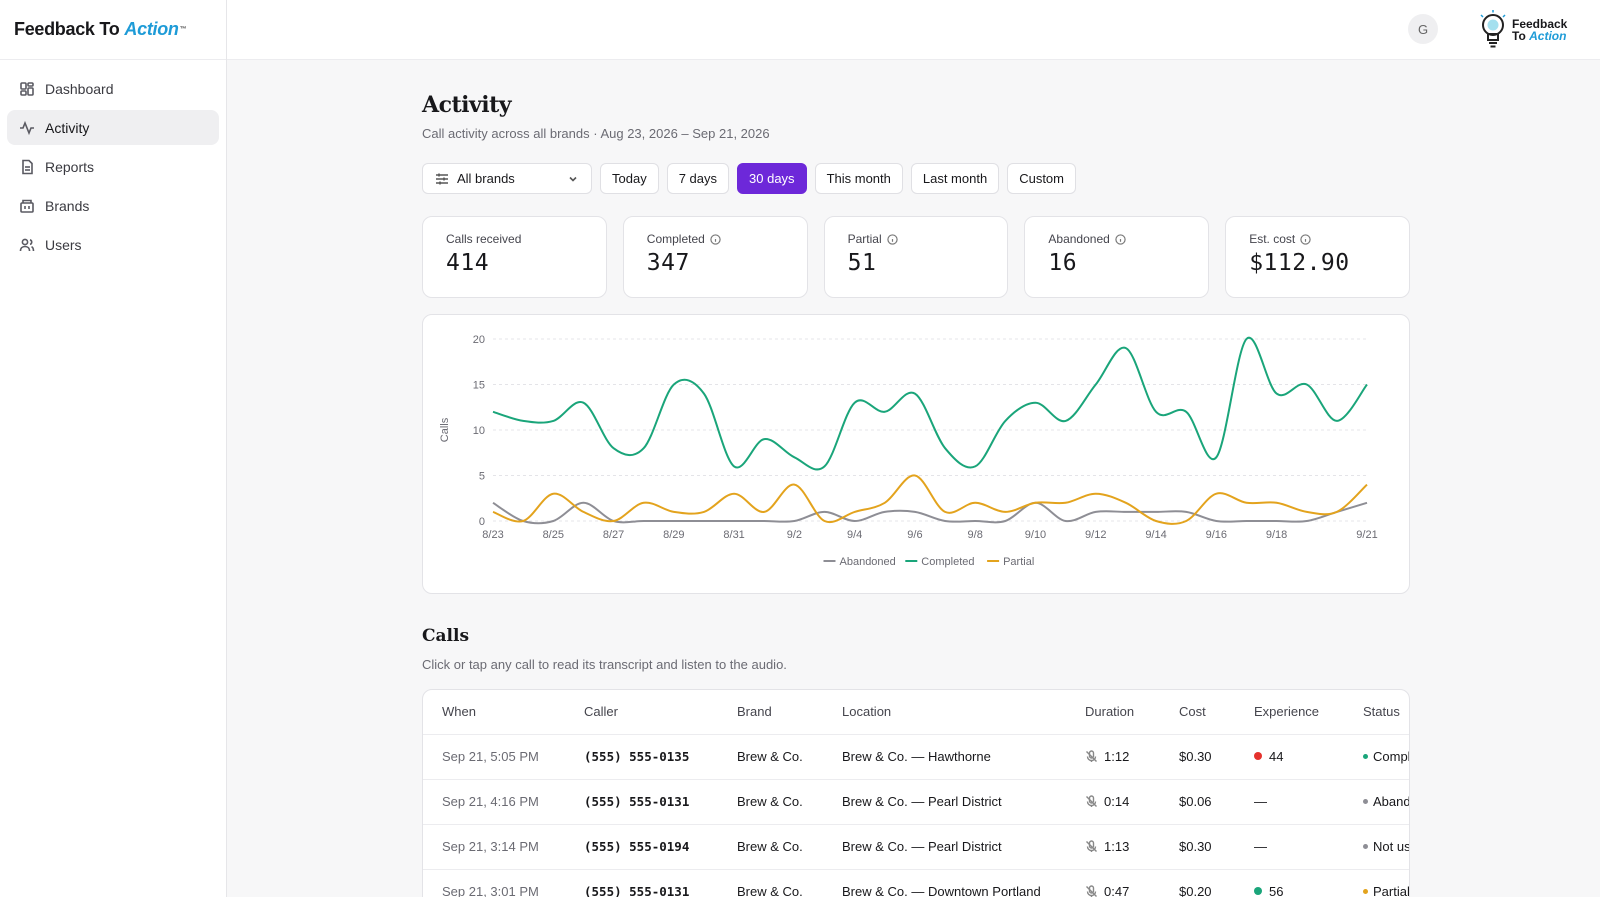 The image size is (1600, 897). Describe the element at coordinates (660, 802) in the screenshot. I see `cell-caller: (555) 555-0131` at that location.